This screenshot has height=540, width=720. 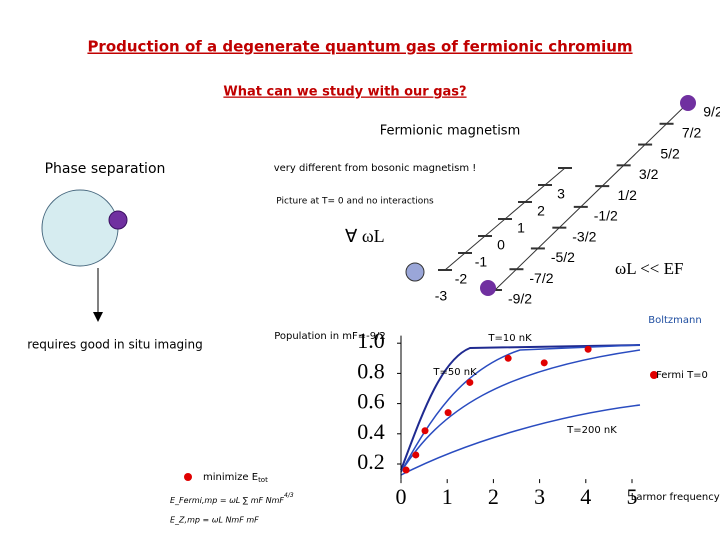 What do you see at coordinates (227, 500) in the screenshot?
I see `formula-text: E_Fermi,mp = ωL ∑ mF NmF` at bounding box center [227, 500].